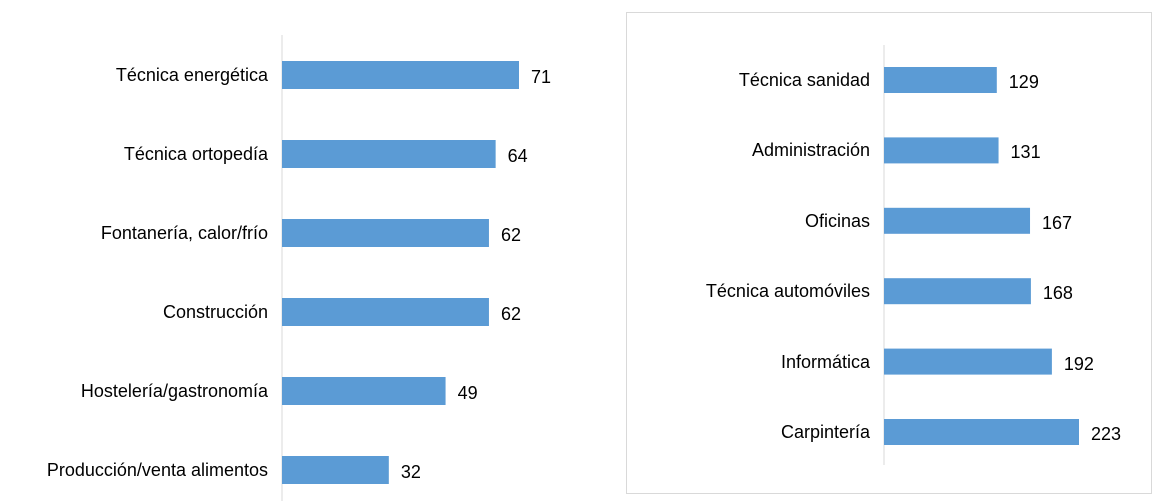 This screenshot has height=501, width=1161. What do you see at coordinates (215, 312) in the screenshot?
I see `category-label: Construcción` at bounding box center [215, 312].